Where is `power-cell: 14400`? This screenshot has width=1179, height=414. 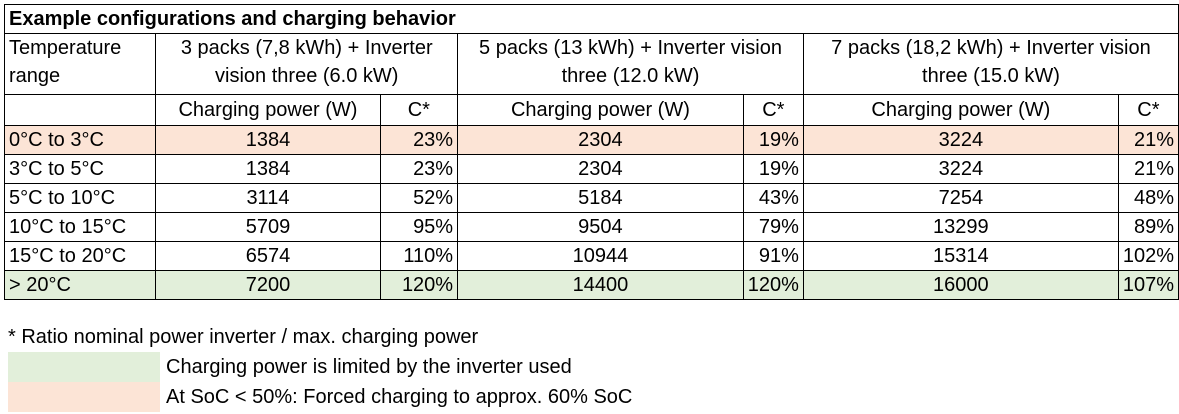 power-cell: 14400 is located at coordinates (600, 285).